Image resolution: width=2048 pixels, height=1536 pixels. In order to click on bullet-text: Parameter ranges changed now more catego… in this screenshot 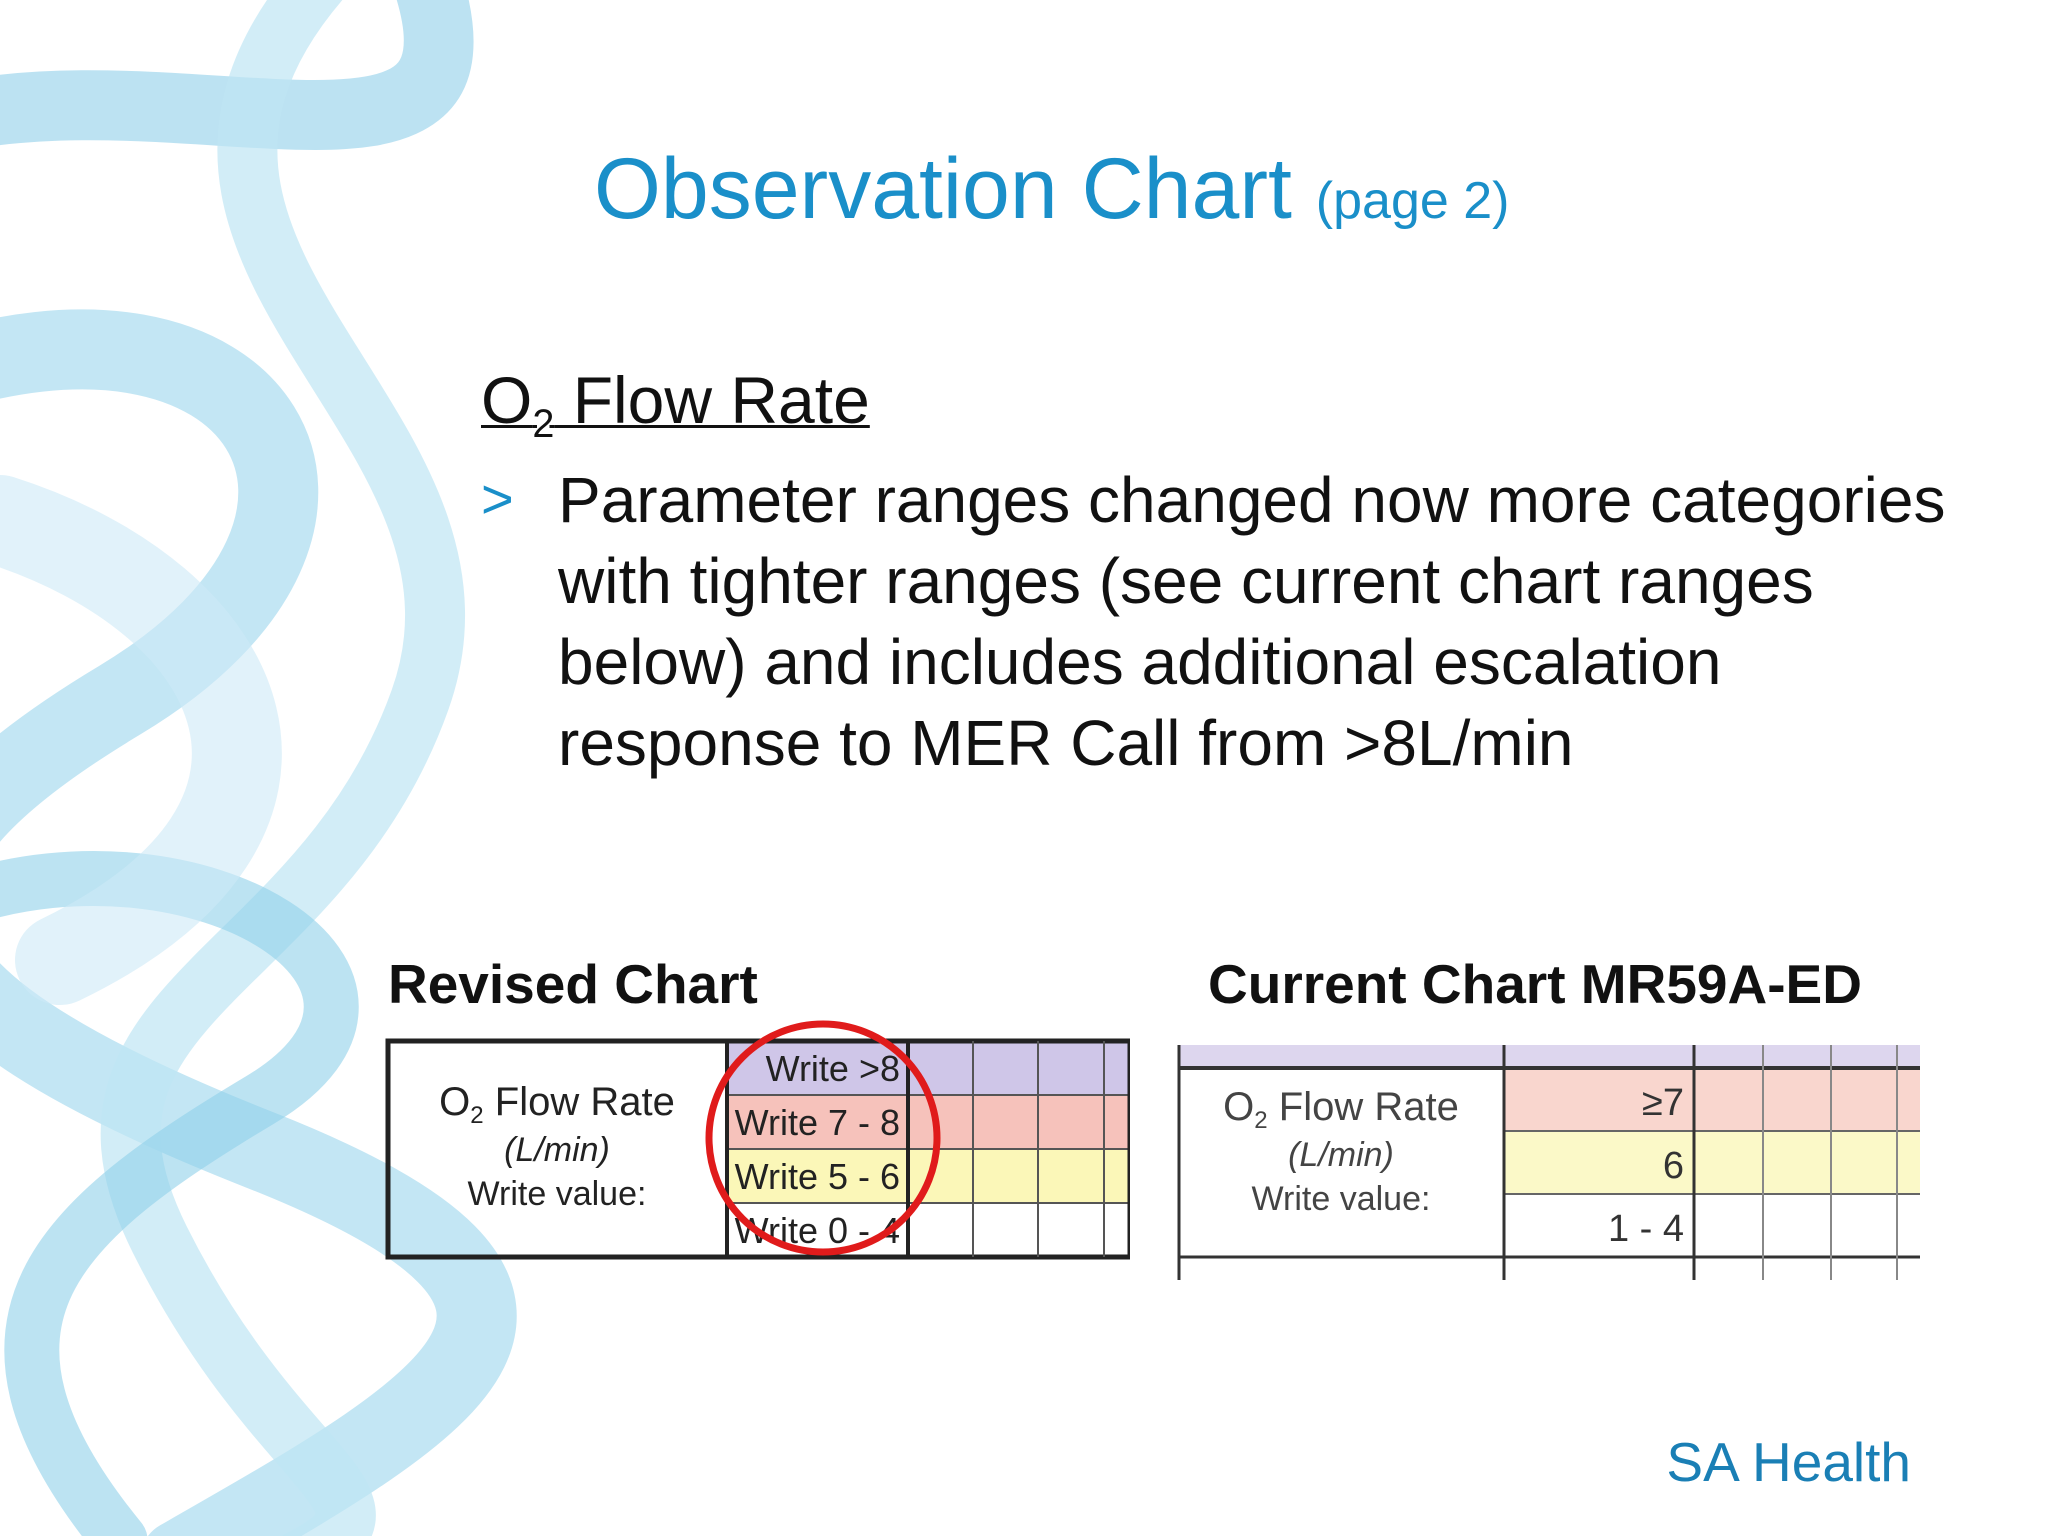, I will do `click(1252, 621)`.